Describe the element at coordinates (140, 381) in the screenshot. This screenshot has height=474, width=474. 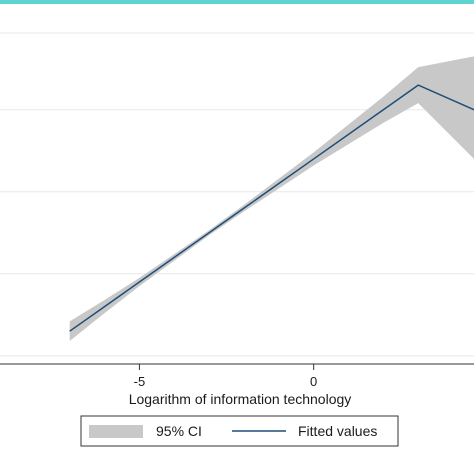
I see `x-tick-label: -5` at that location.